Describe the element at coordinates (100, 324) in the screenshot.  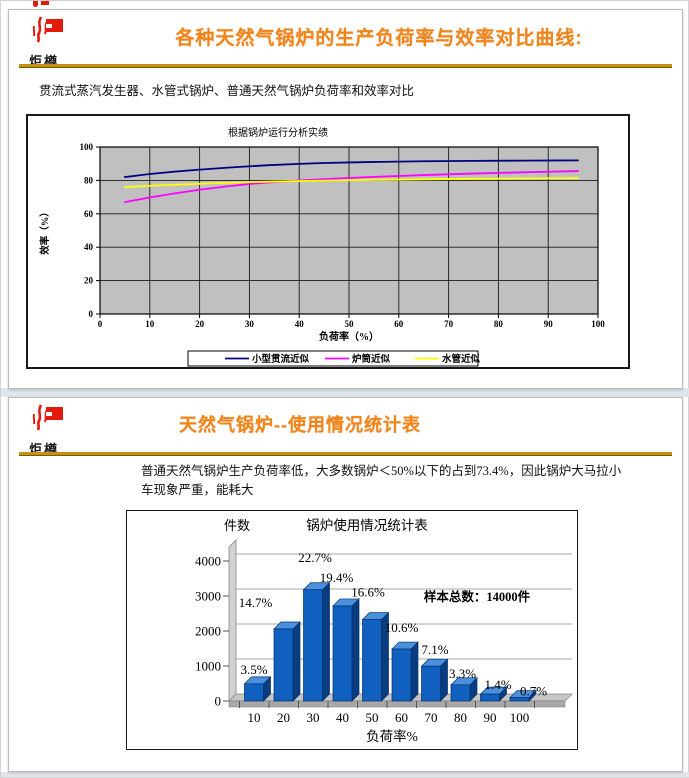
I see `x-tick-label: 0` at that location.